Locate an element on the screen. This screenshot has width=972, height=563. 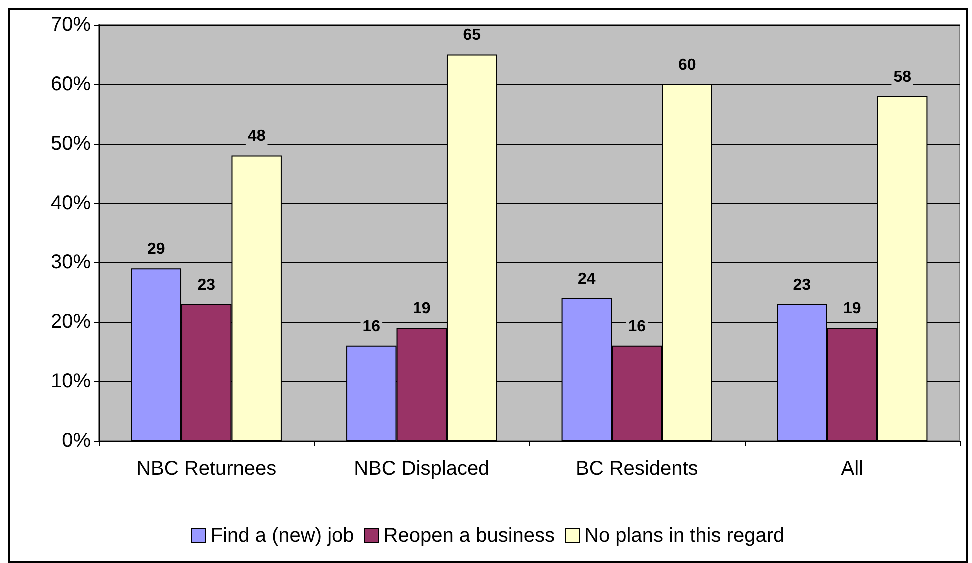
x-tick-label: NBC Returnees is located at coordinates (206, 469).